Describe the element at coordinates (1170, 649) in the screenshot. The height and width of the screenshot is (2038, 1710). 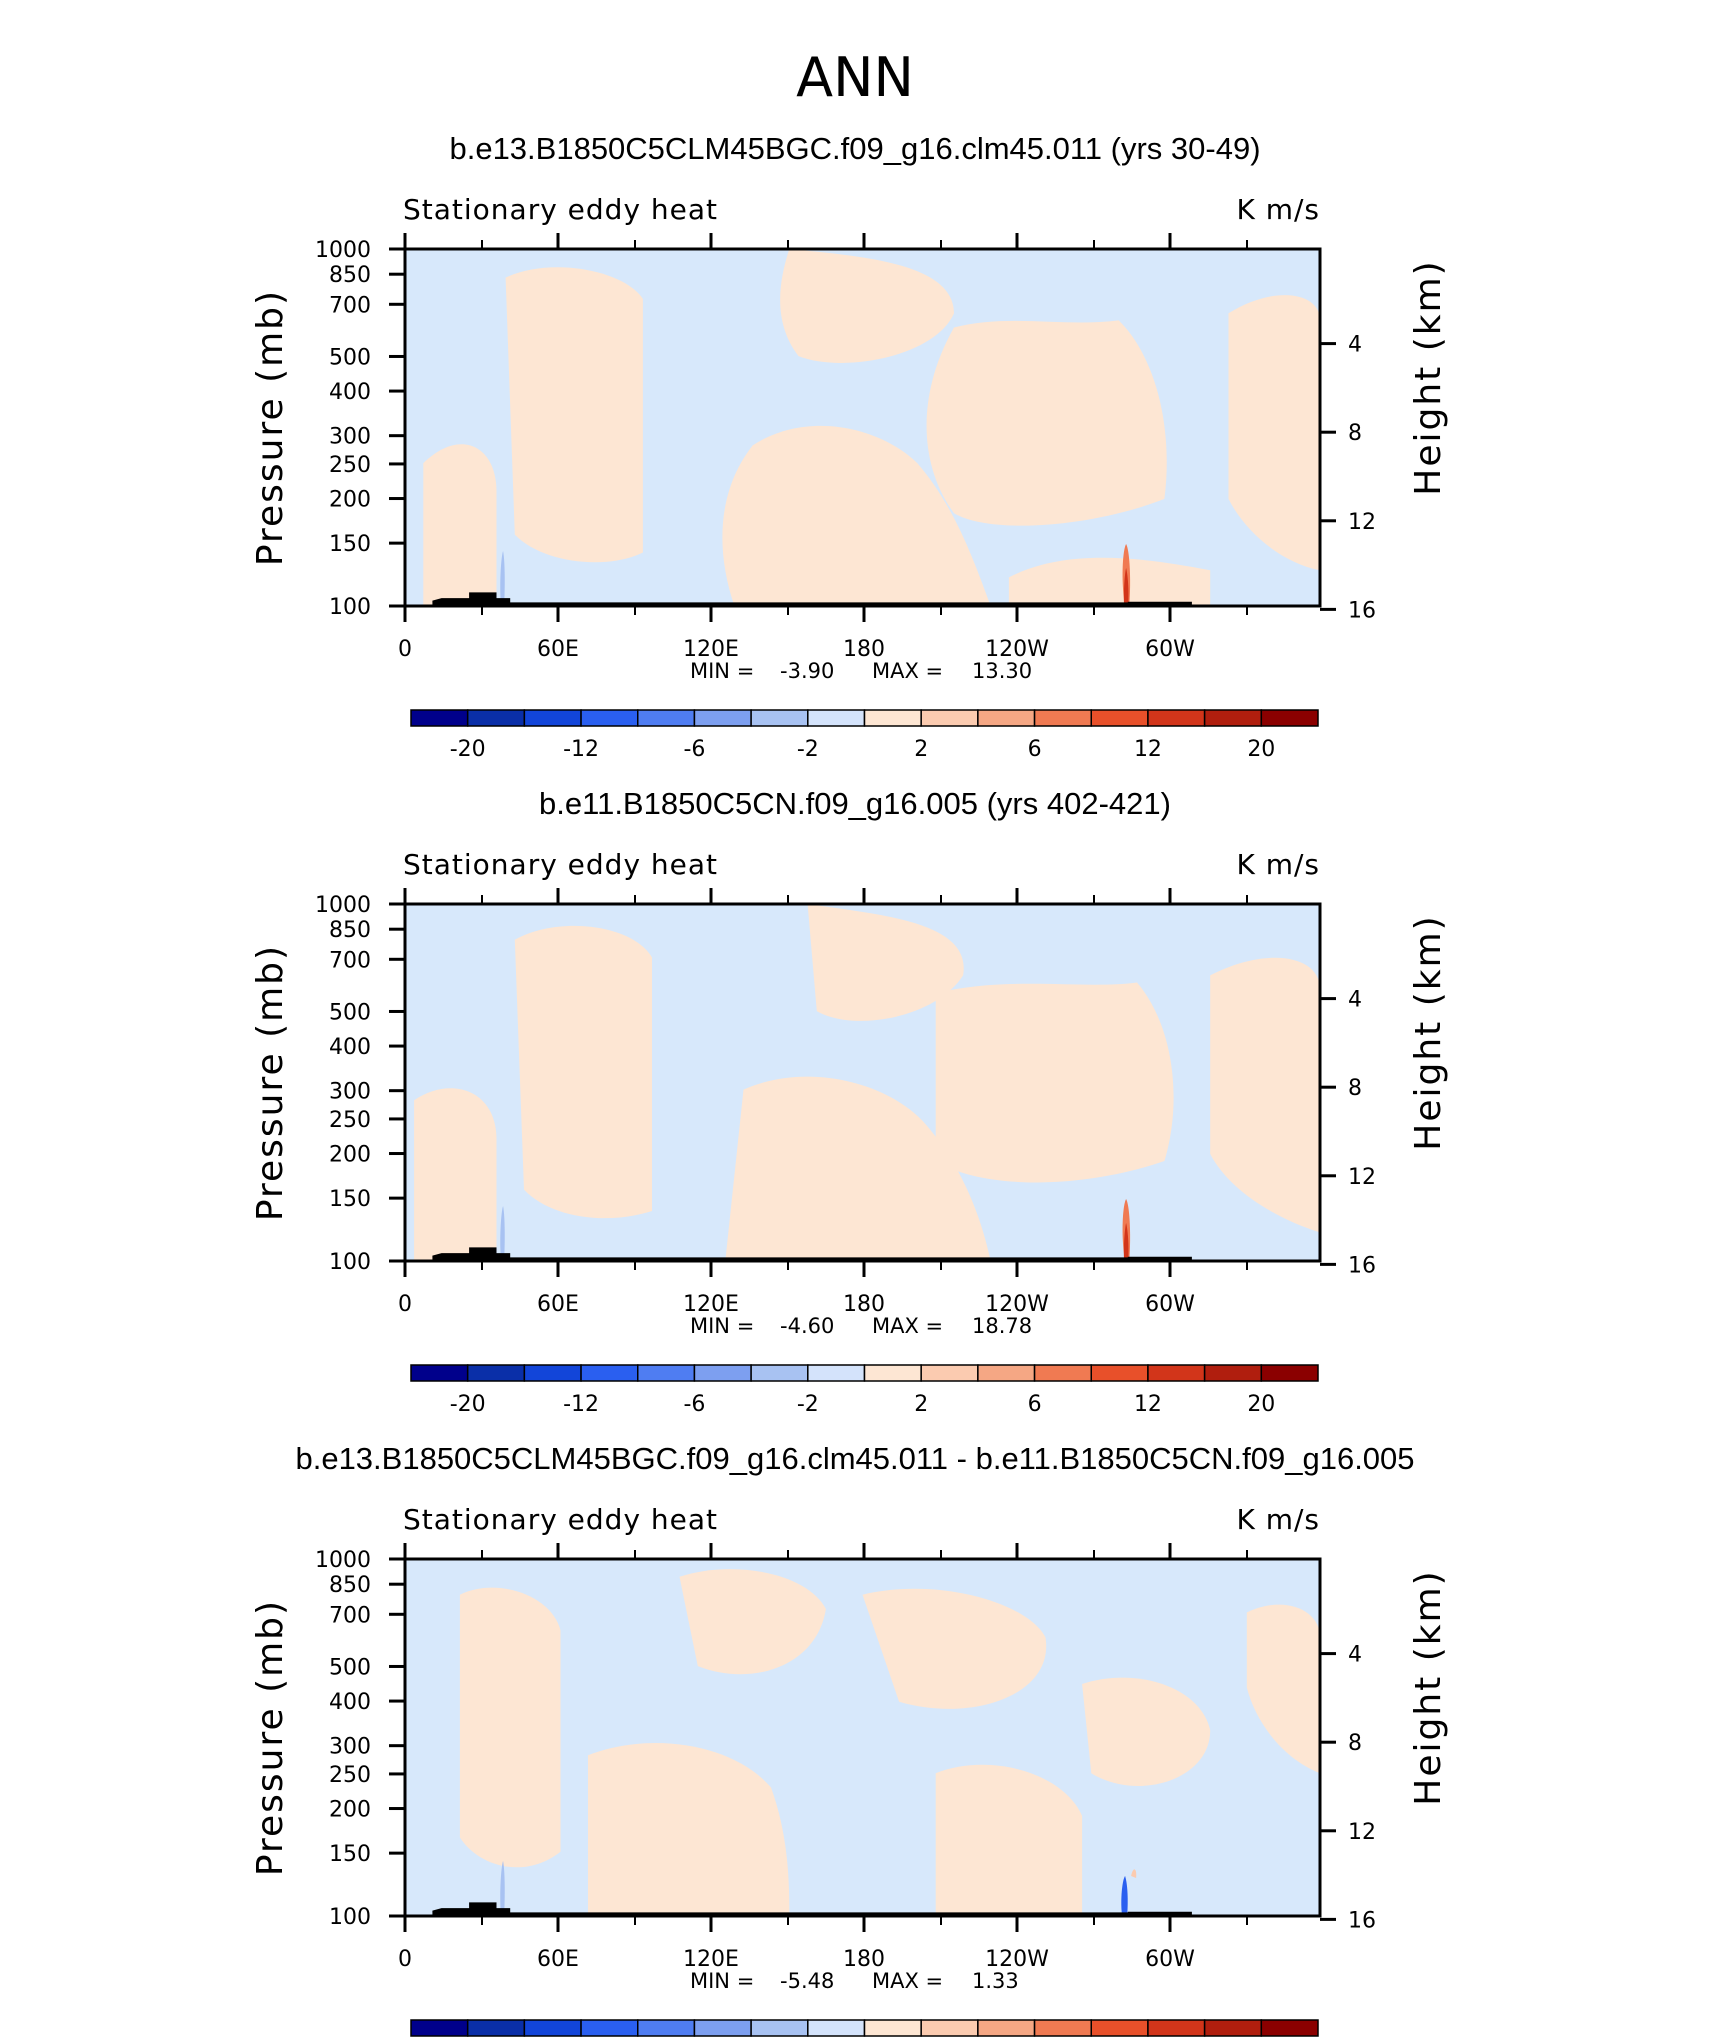
I see `x-tick-label: 60W` at that location.